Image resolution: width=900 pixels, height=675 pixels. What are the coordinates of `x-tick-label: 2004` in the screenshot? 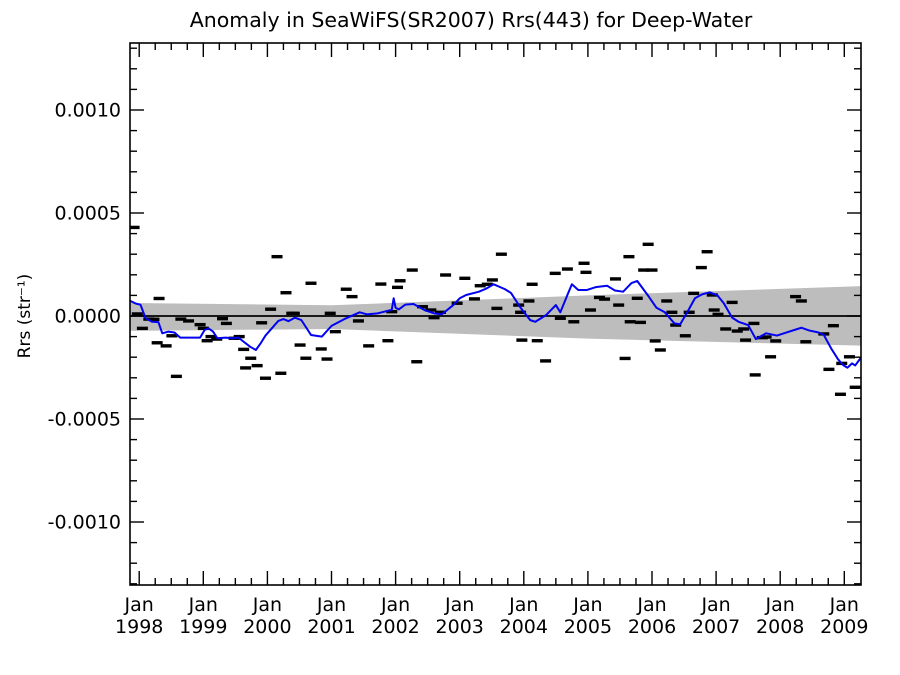 It's located at (524, 627).